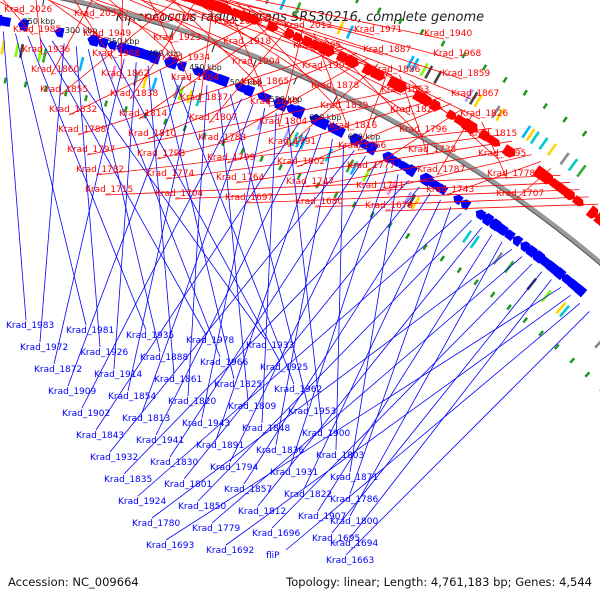  Describe the element at coordinates (210, 341) in the screenshot. I see `gene-label: Krad_1978` at that location.